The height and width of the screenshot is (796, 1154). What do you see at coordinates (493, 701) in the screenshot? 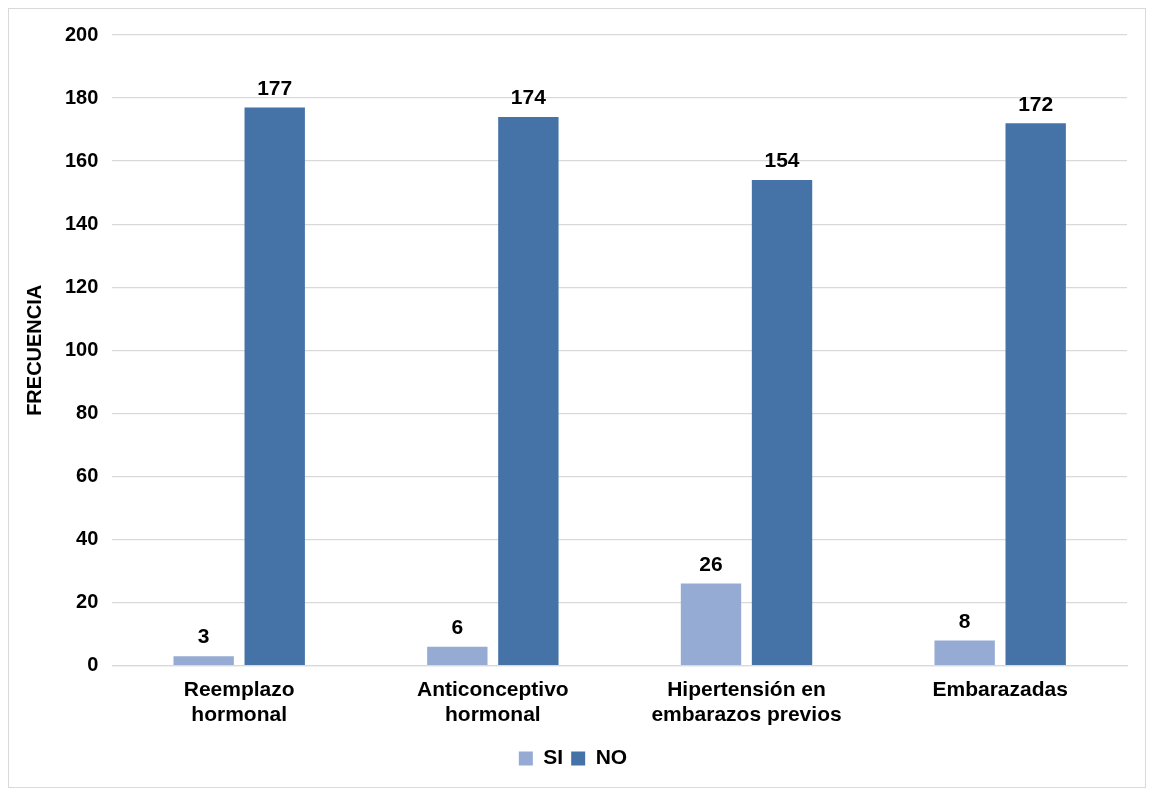
I see `x-tick-label: Anticonceptivo hormonal` at bounding box center [493, 701].